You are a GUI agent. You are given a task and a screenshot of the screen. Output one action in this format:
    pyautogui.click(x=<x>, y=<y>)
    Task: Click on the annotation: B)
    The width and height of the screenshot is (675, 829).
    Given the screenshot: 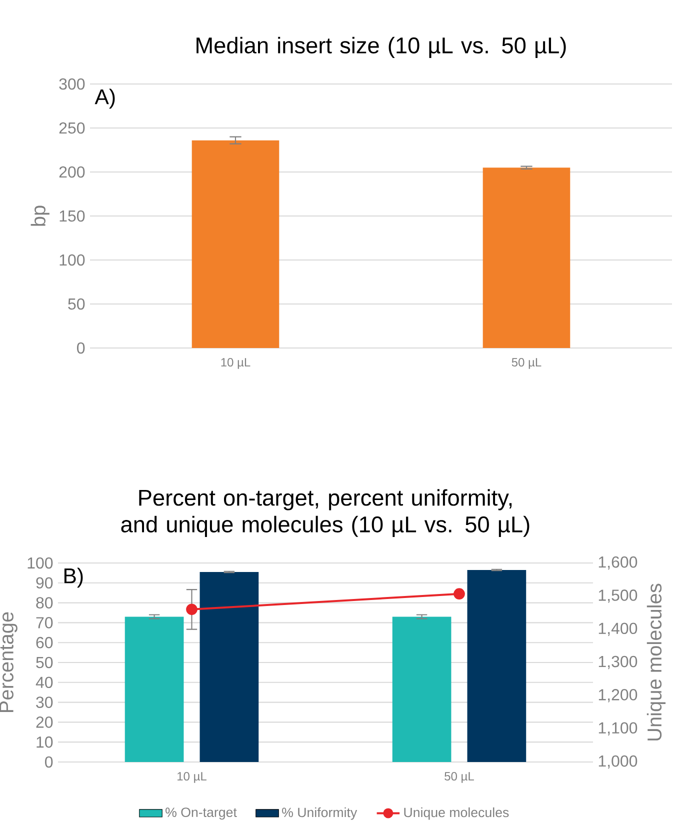 What is the action you would take?
    pyautogui.click(x=73, y=578)
    